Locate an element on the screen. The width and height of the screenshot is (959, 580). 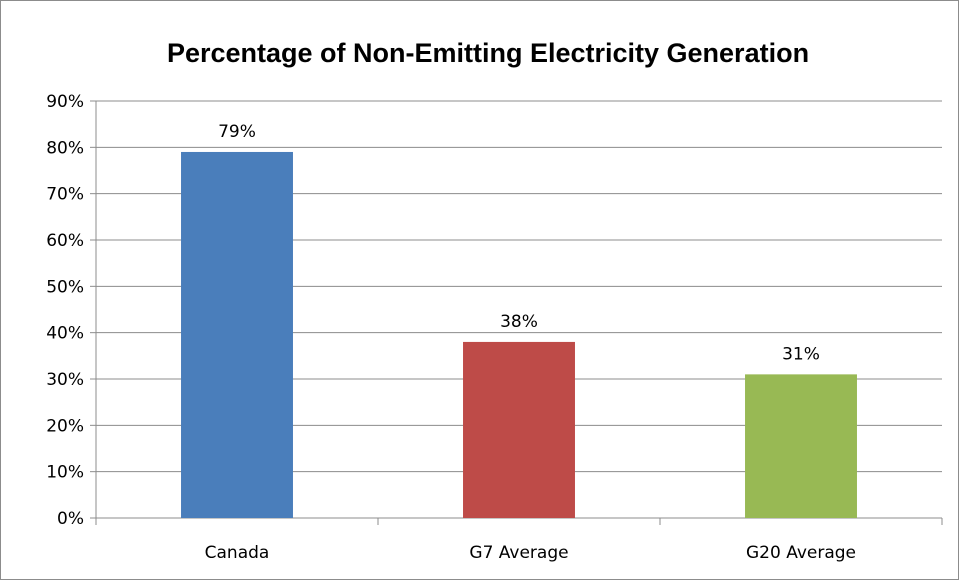
y-tick-label: 40% is located at coordinates (65, 334).